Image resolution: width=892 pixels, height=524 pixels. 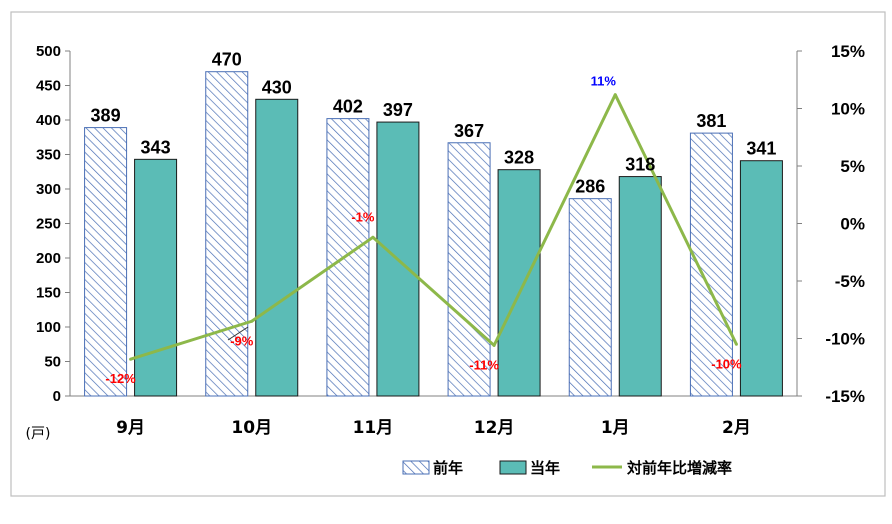 What do you see at coordinates (363, 216) in the screenshot?
I see `rate-label: -1%` at bounding box center [363, 216].